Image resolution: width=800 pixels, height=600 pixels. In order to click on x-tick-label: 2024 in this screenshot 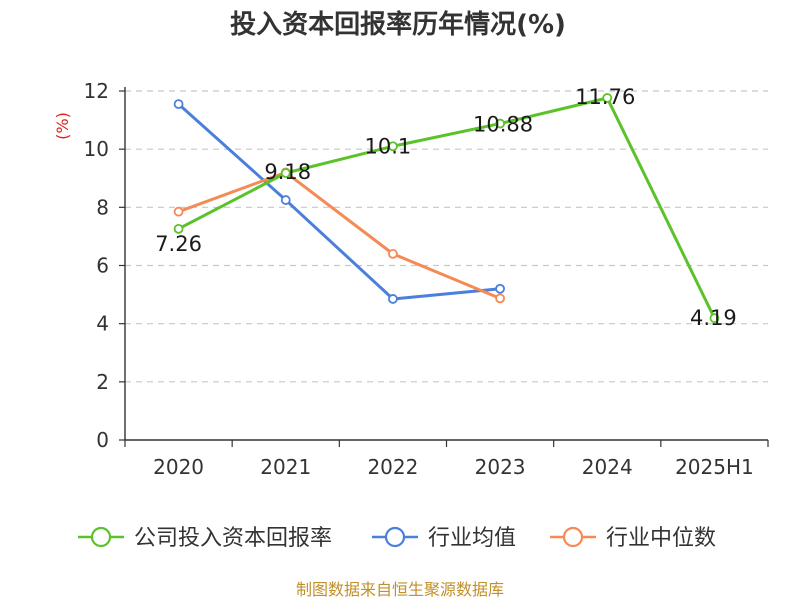, I will do `click(607, 467)`.